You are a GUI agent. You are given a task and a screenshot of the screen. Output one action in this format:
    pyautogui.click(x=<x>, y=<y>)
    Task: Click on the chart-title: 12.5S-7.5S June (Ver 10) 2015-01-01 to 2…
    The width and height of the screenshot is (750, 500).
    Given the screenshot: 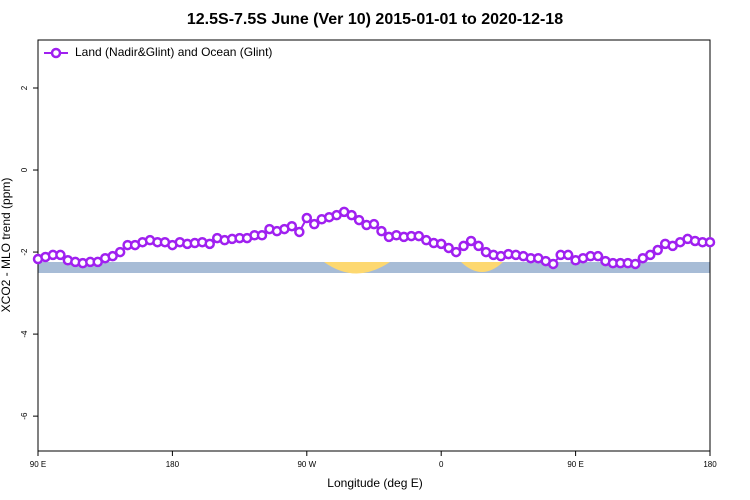 What is the action you would take?
    pyautogui.click(x=375, y=19)
    